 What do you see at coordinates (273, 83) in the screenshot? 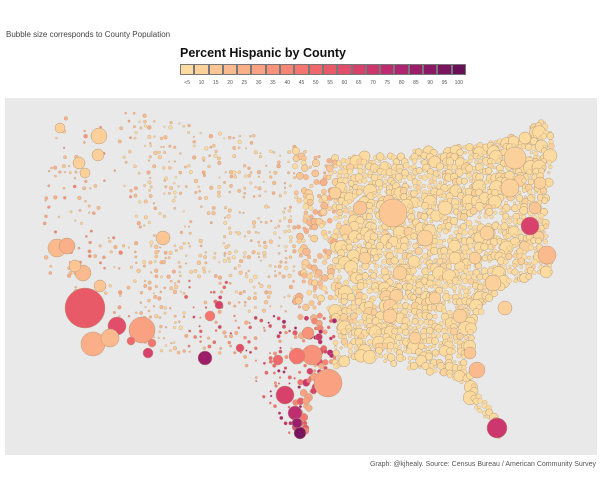
I see `legend-label: 35` at bounding box center [273, 83].